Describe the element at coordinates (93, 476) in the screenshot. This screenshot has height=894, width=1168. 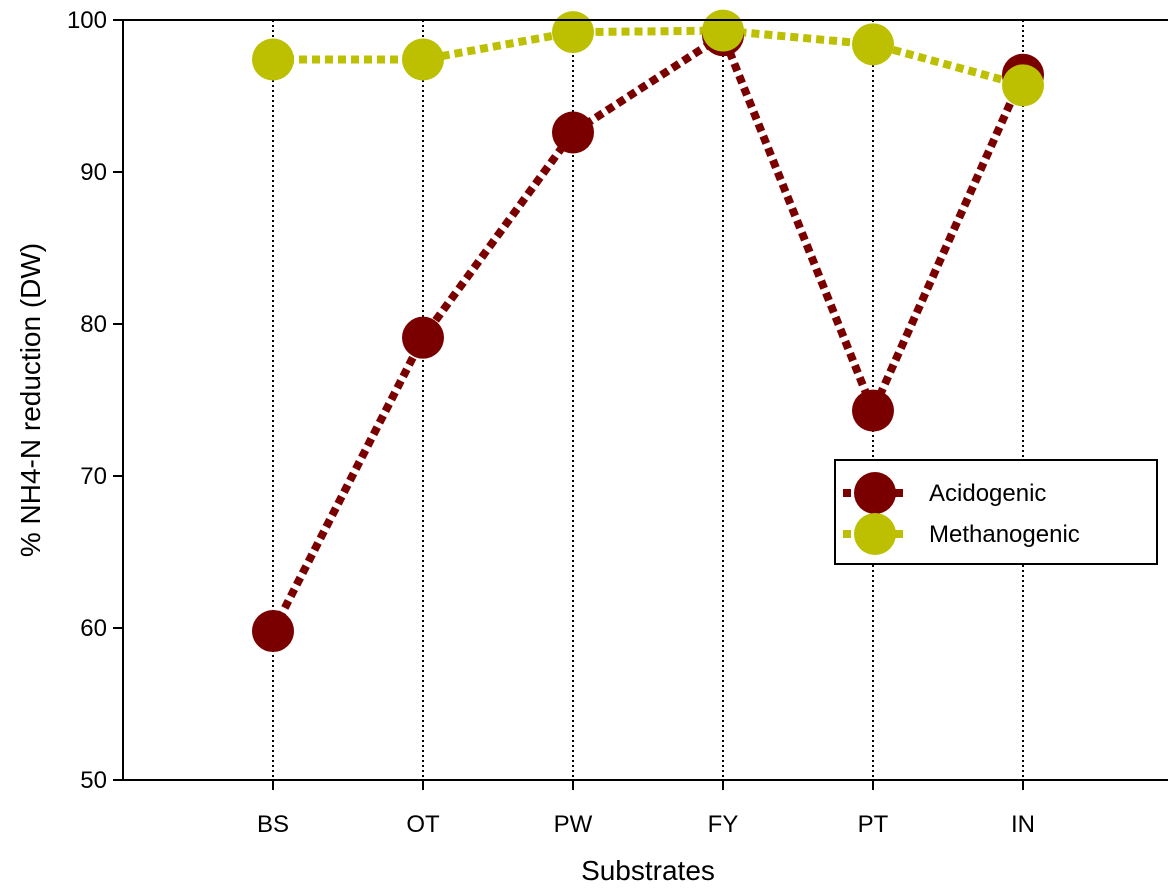
I see `y-tick-label-70: 70` at that location.